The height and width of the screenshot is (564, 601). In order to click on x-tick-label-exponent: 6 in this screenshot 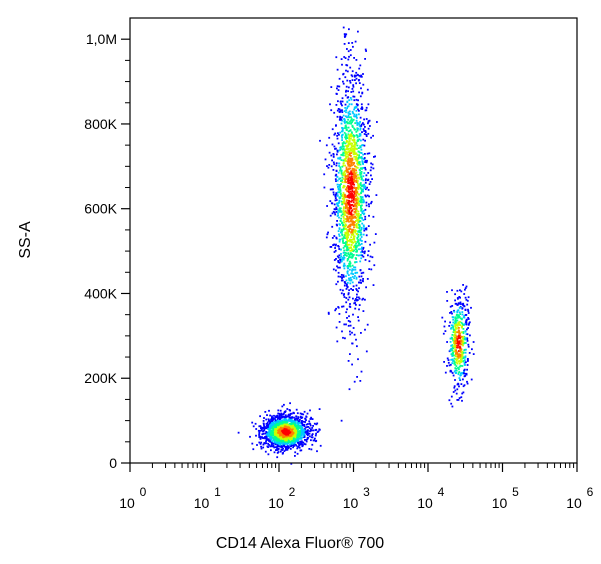, I will do `click(590, 492)`.